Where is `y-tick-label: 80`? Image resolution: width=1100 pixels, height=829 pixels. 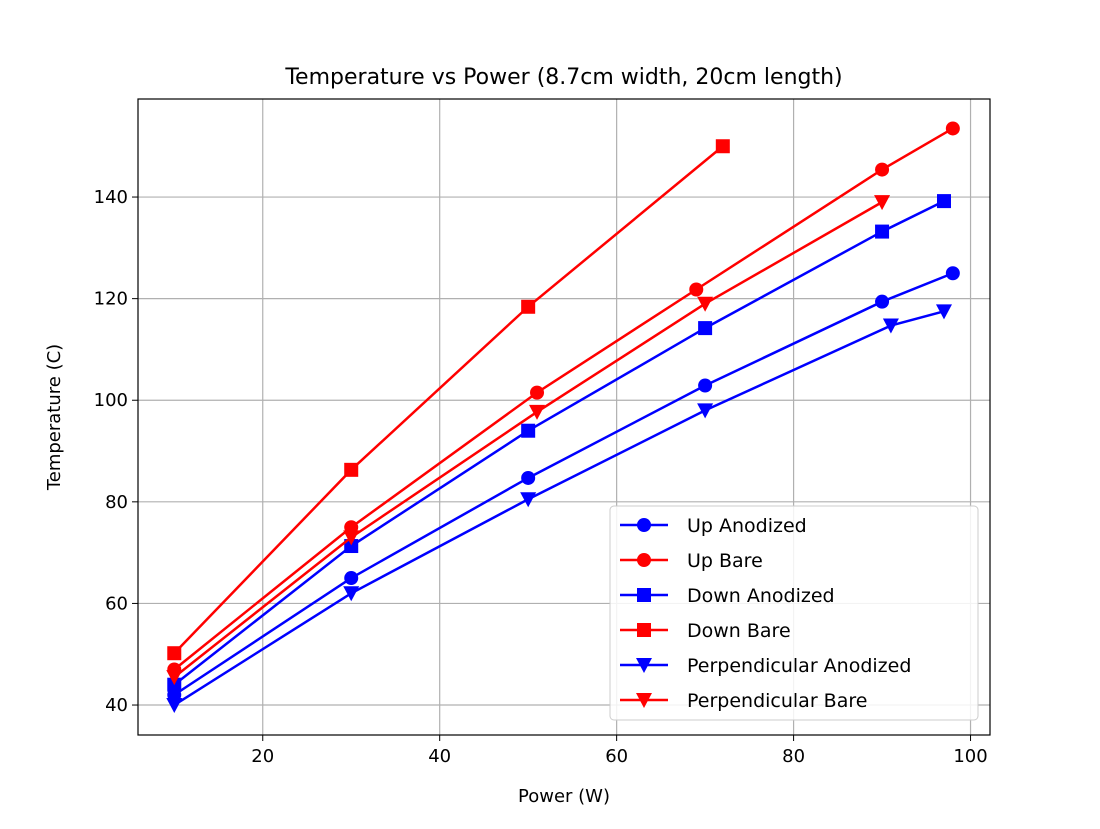
y-tick-label: 80 is located at coordinates (116, 502).